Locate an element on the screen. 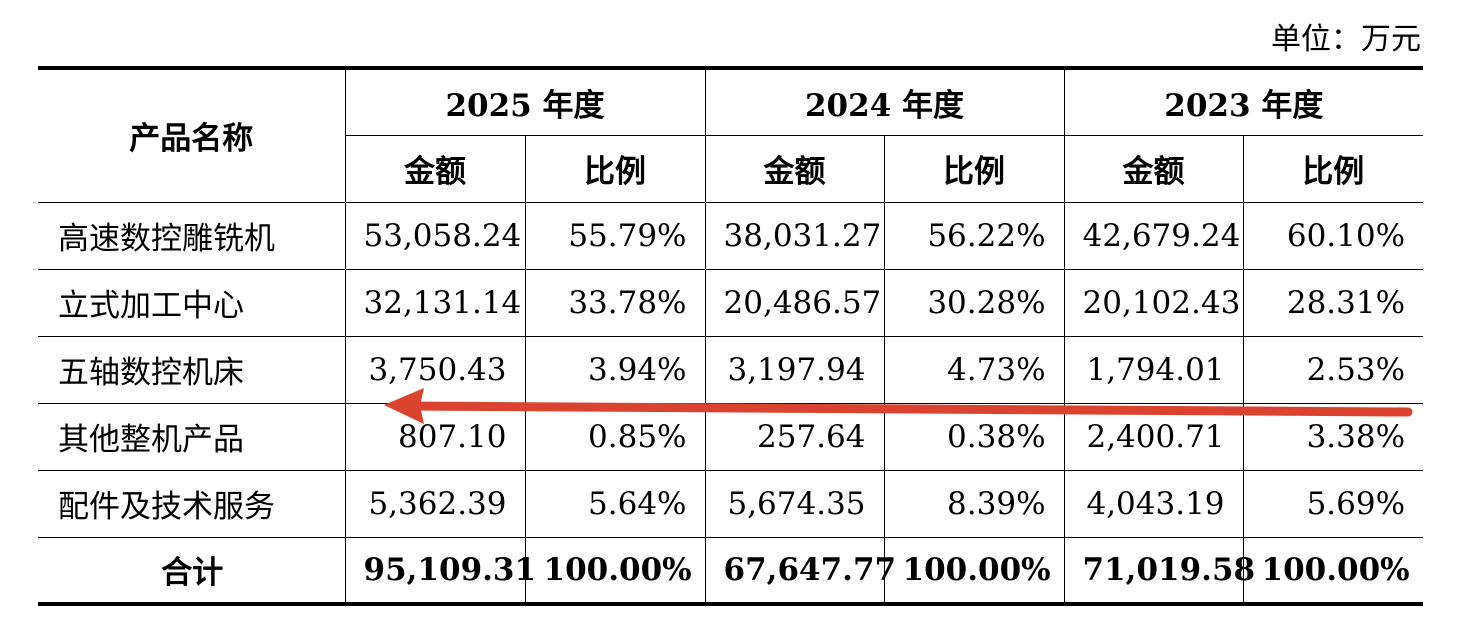 The image size is (1476, 625). amount-cell: 53,058.24 is located at coordinates (435, 235).